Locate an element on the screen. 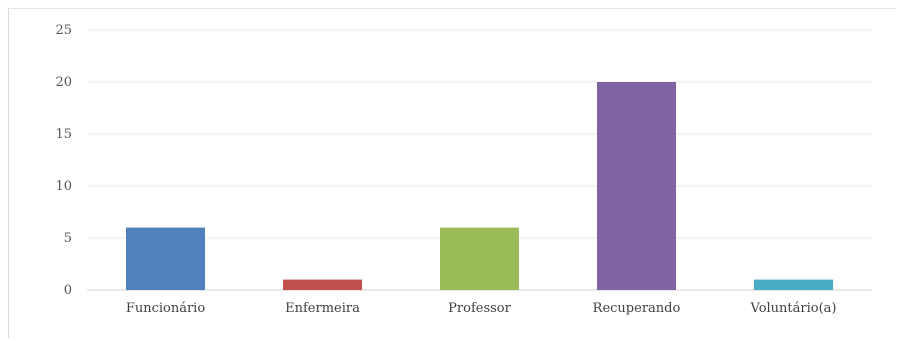 This screenshot has width=898, height=341. y-axis-ticks: 0 5 10 15 20 25 is located at coordinates (63, 160).